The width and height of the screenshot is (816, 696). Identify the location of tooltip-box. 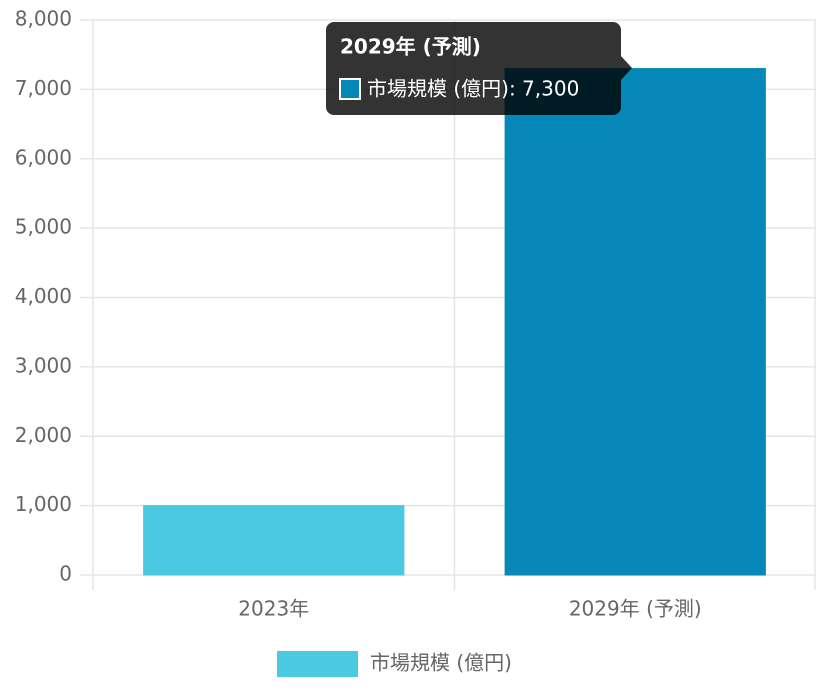
(473, 68).